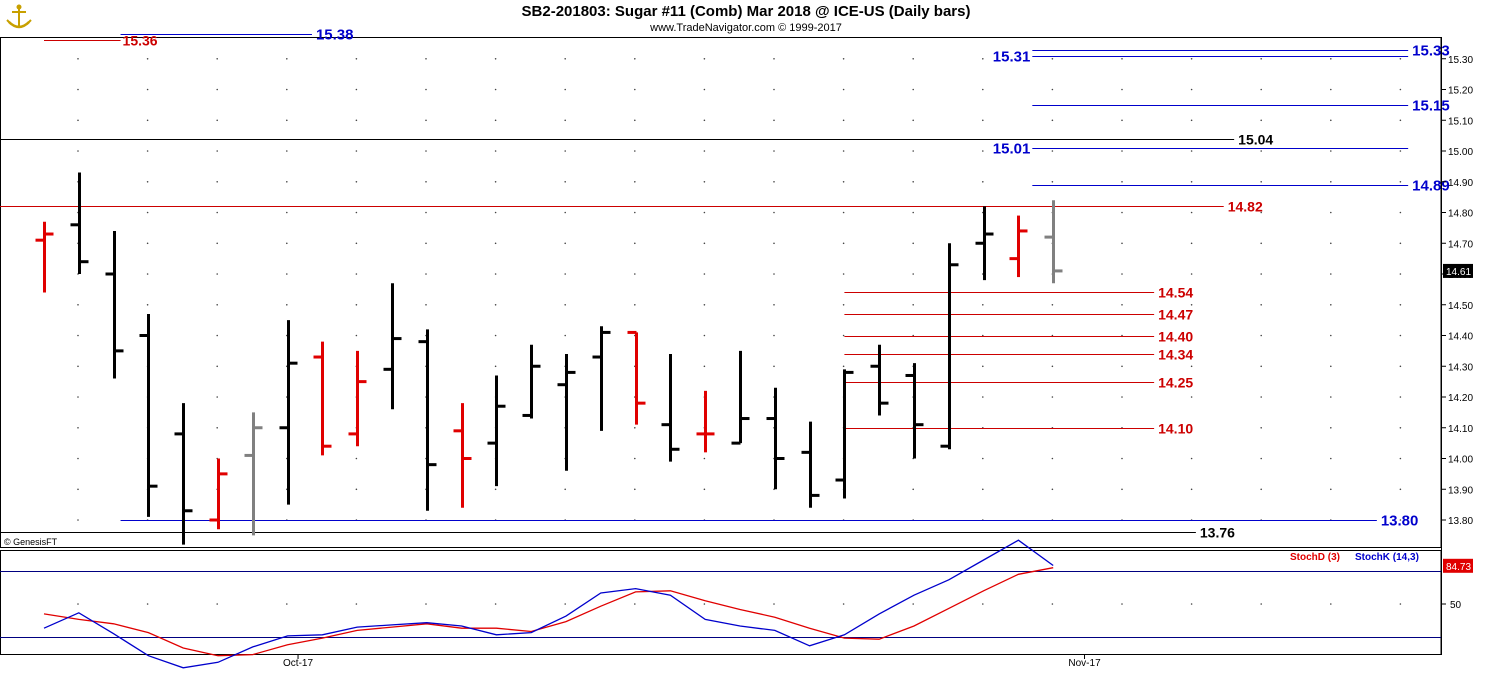  Describe the element at coordinates (1460, 91) in the screenshot. I see `price-tick-label: 15.20` at that location.